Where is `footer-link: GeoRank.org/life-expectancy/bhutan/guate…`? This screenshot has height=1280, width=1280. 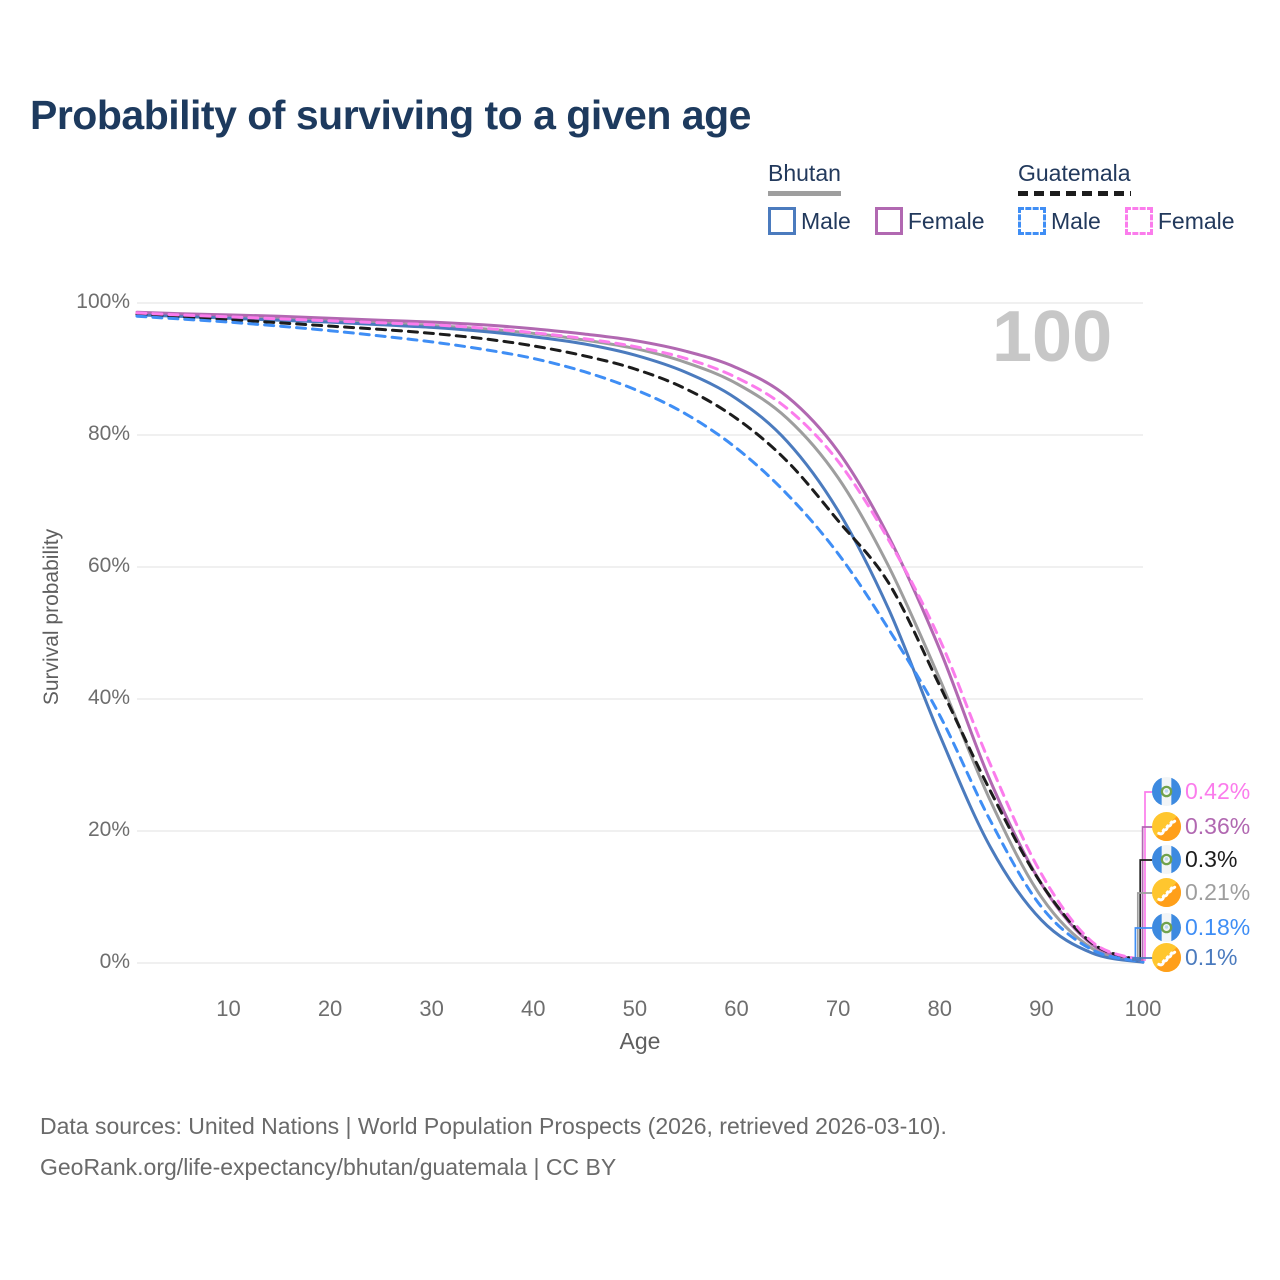 footer-link: GeoRank.org/life-expectancy/bhutan/guate… is located at coordinates (328, 1167).